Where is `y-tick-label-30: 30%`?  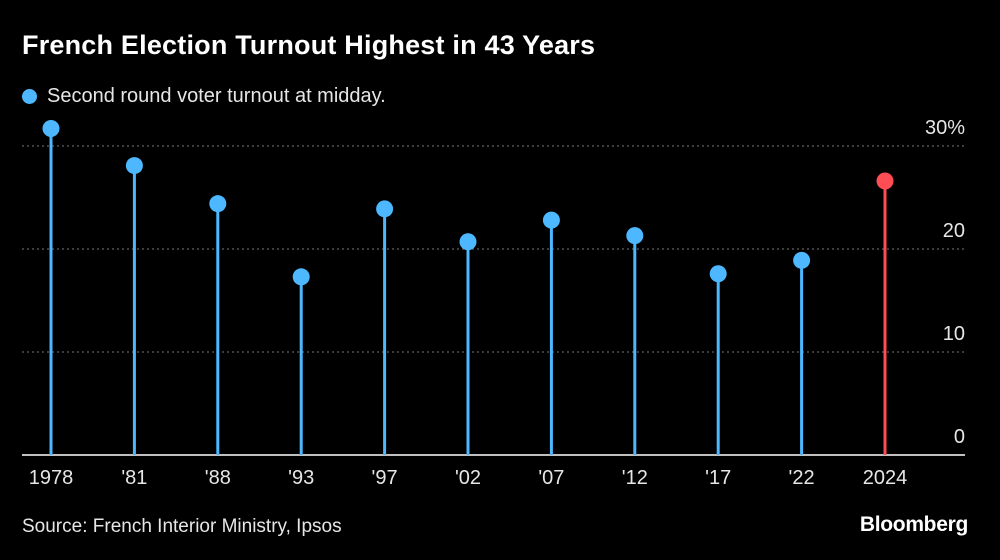 y-tick-label-30: 30% is located at coordinates (945, 128).